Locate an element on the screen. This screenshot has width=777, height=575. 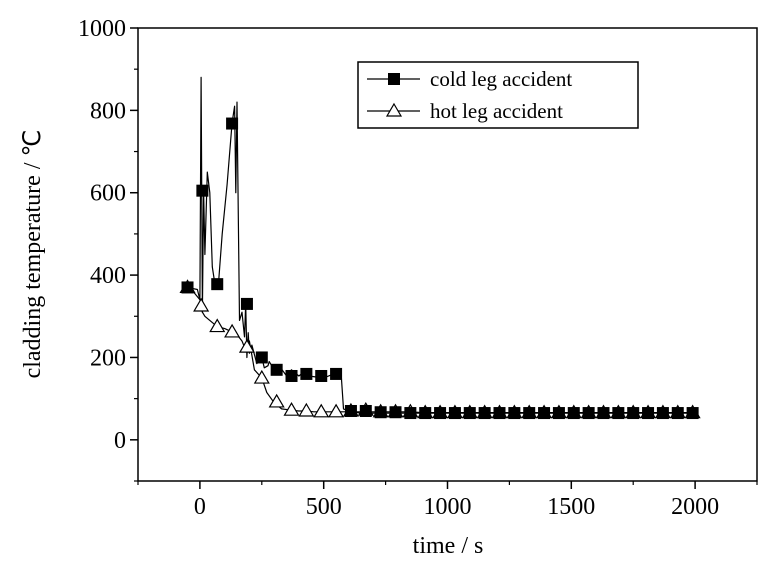
legend-box is located at coordinates (498, 95).